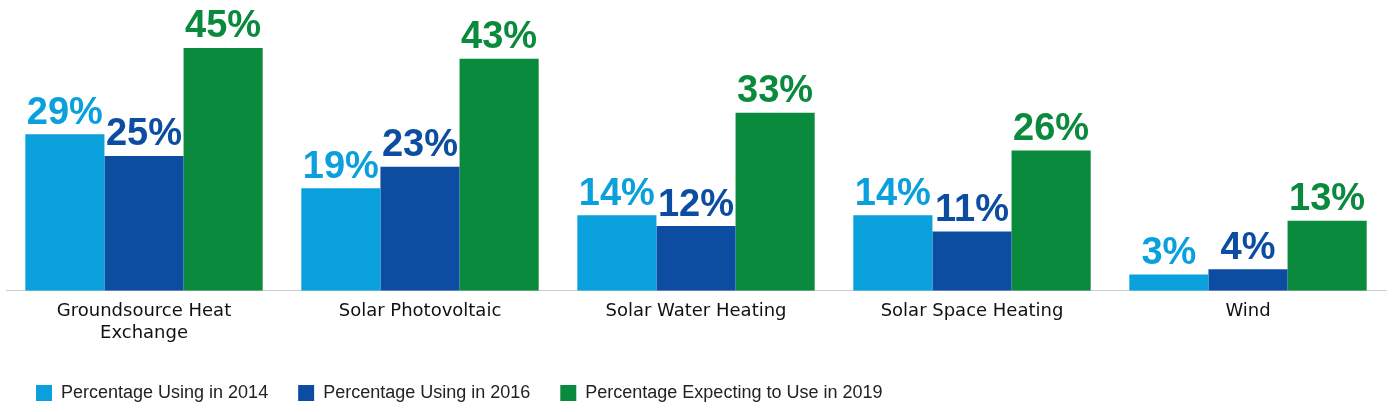  What do you see at coordinates (734, 391) in the screenshot?
I see `legend-label: Percentage Expecting to Use in 2019` at bounding box center [734, 391].